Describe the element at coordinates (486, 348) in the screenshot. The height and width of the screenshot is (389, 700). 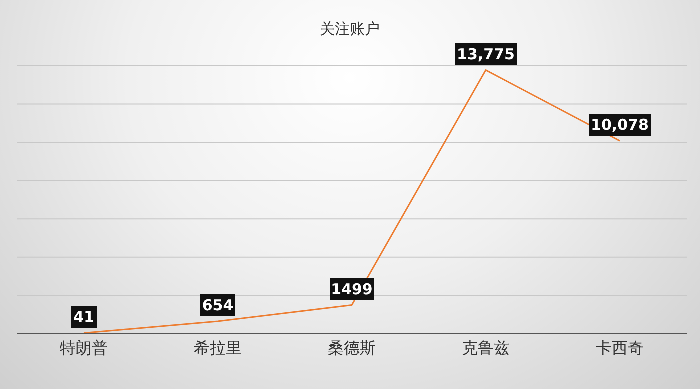
I see `x-tick-label: 克鲁兹` at that location.